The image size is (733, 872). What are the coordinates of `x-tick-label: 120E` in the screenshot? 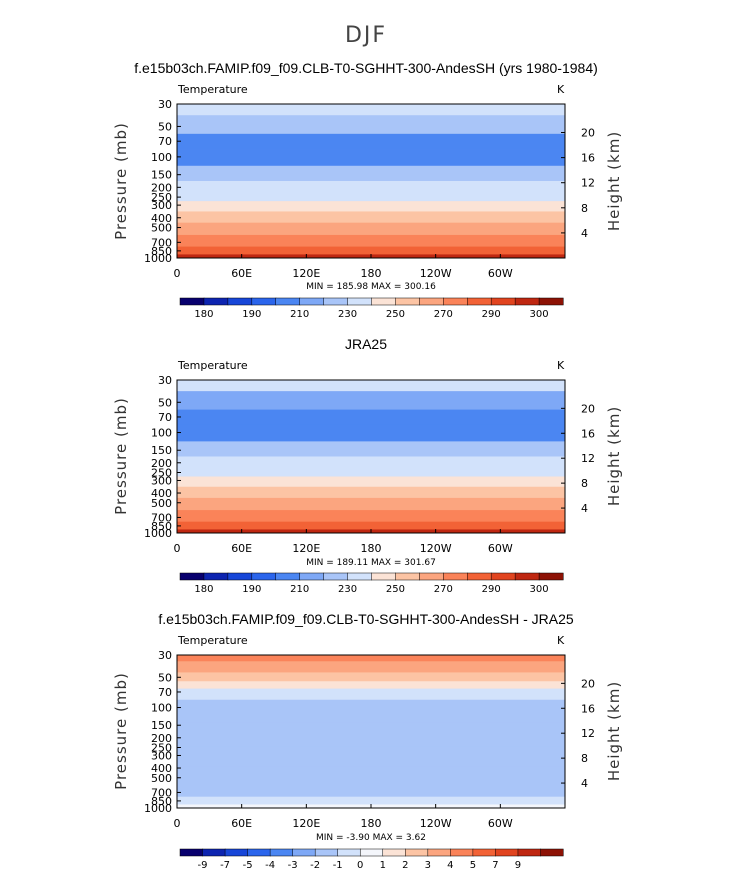 It's located at (306, 273).